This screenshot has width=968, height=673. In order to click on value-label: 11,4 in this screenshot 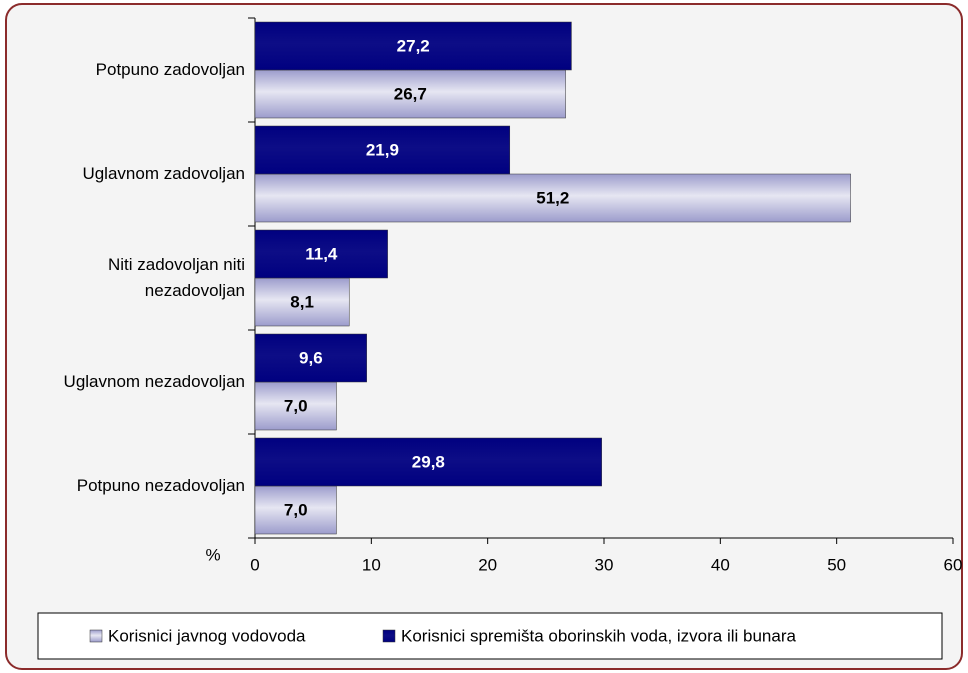, I will do `click(321, 253)`.